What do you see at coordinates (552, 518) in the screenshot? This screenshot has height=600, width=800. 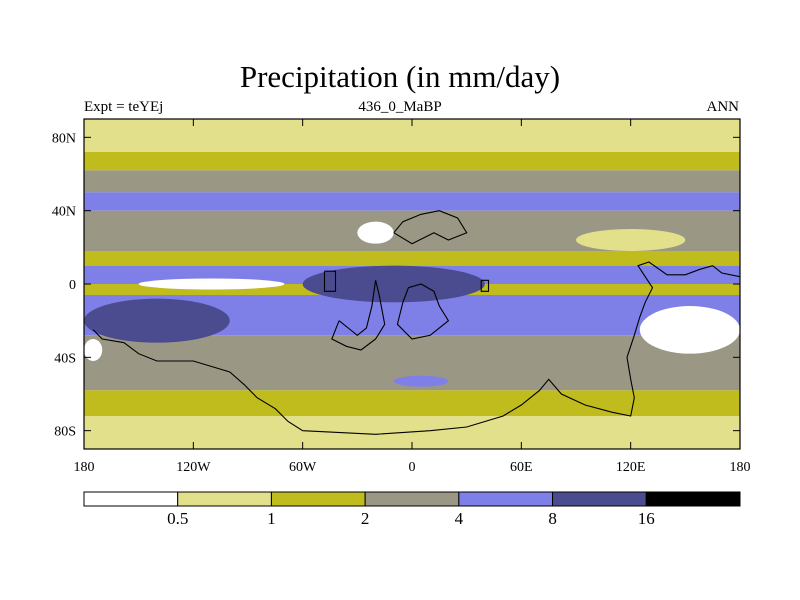 I see `colorbar-label-4: 8` at bounding box center [552, 518].